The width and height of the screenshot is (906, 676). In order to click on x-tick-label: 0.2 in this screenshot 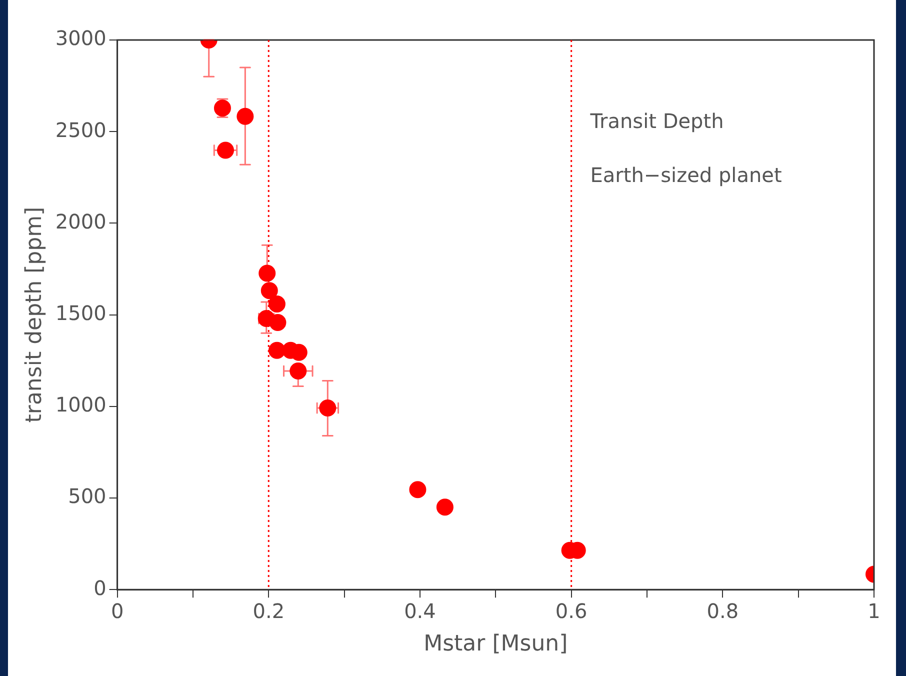, I will do `click(268, 610)`.